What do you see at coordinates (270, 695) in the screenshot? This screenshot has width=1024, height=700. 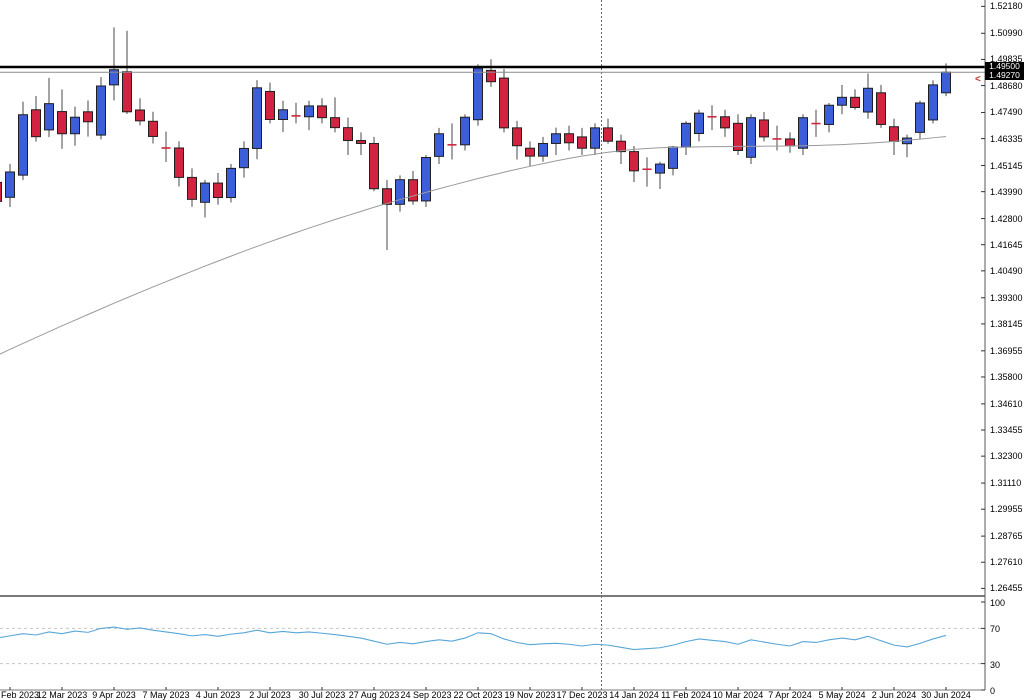 I see `date-tick-label: 2 Jul 2023` at bounding box center [270, 695].